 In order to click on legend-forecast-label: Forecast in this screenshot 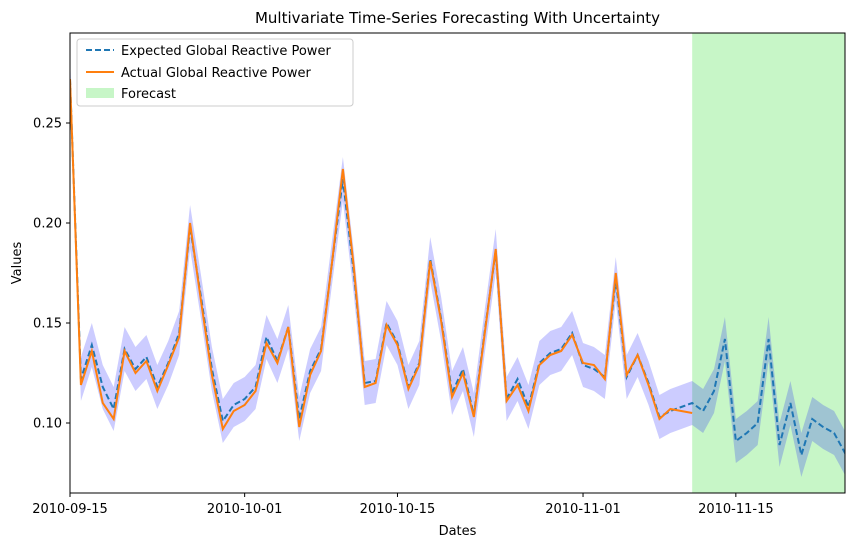, I will do `click(148, 94)`.